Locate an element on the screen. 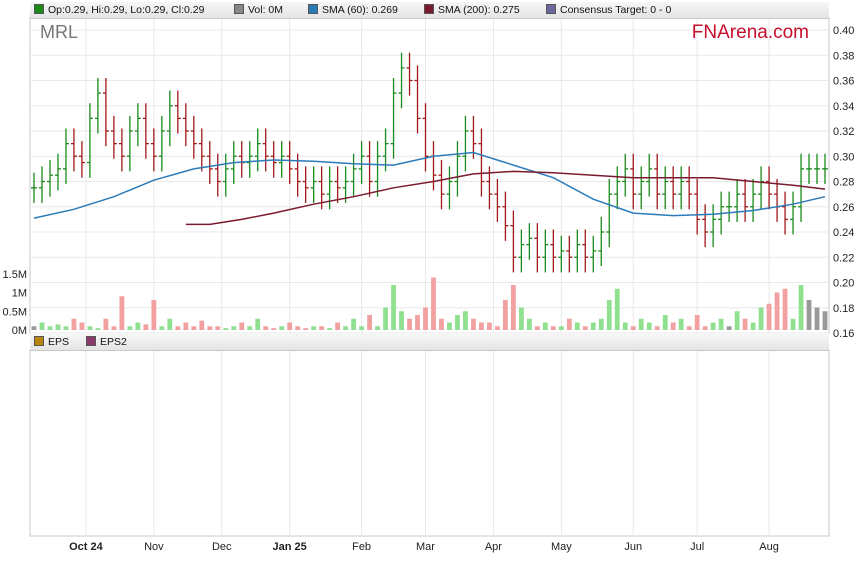  legend-sma60-label: SMA (60): 0.269 is located at coordinates (360, 10).